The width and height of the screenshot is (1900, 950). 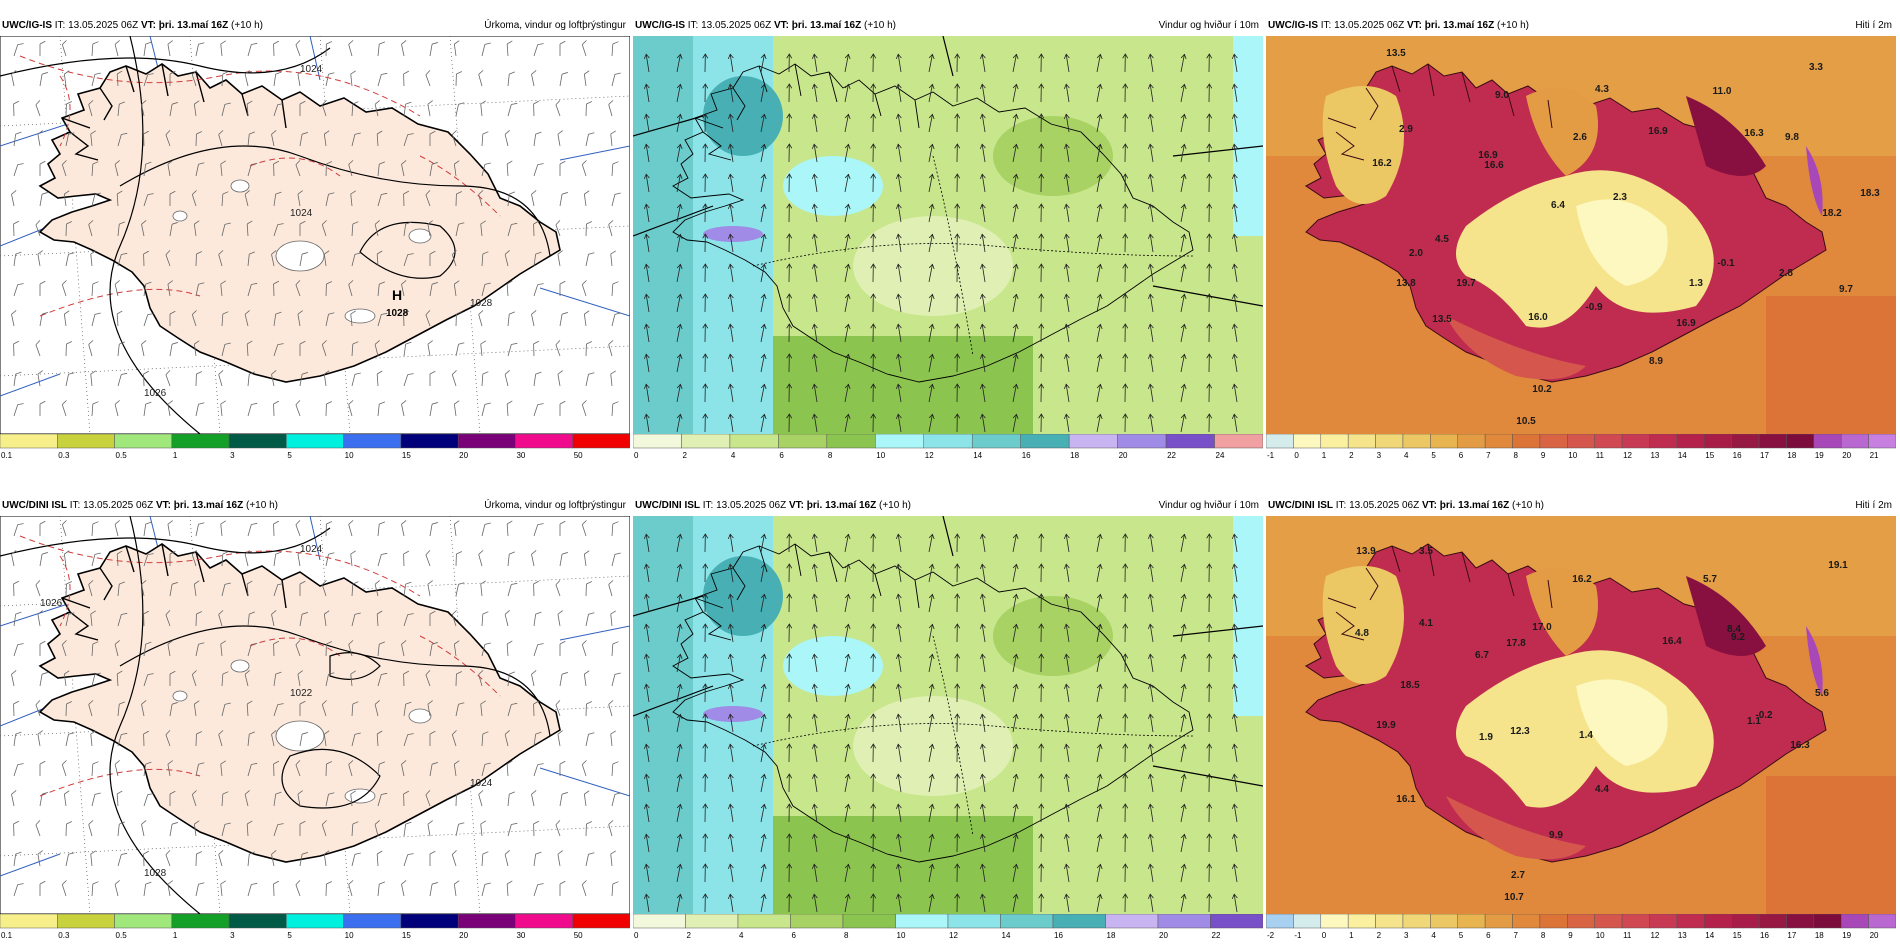 I want to click on panel-title: Úrkoma, vindur og loftþrýstingur, so click(x=555, y=505).